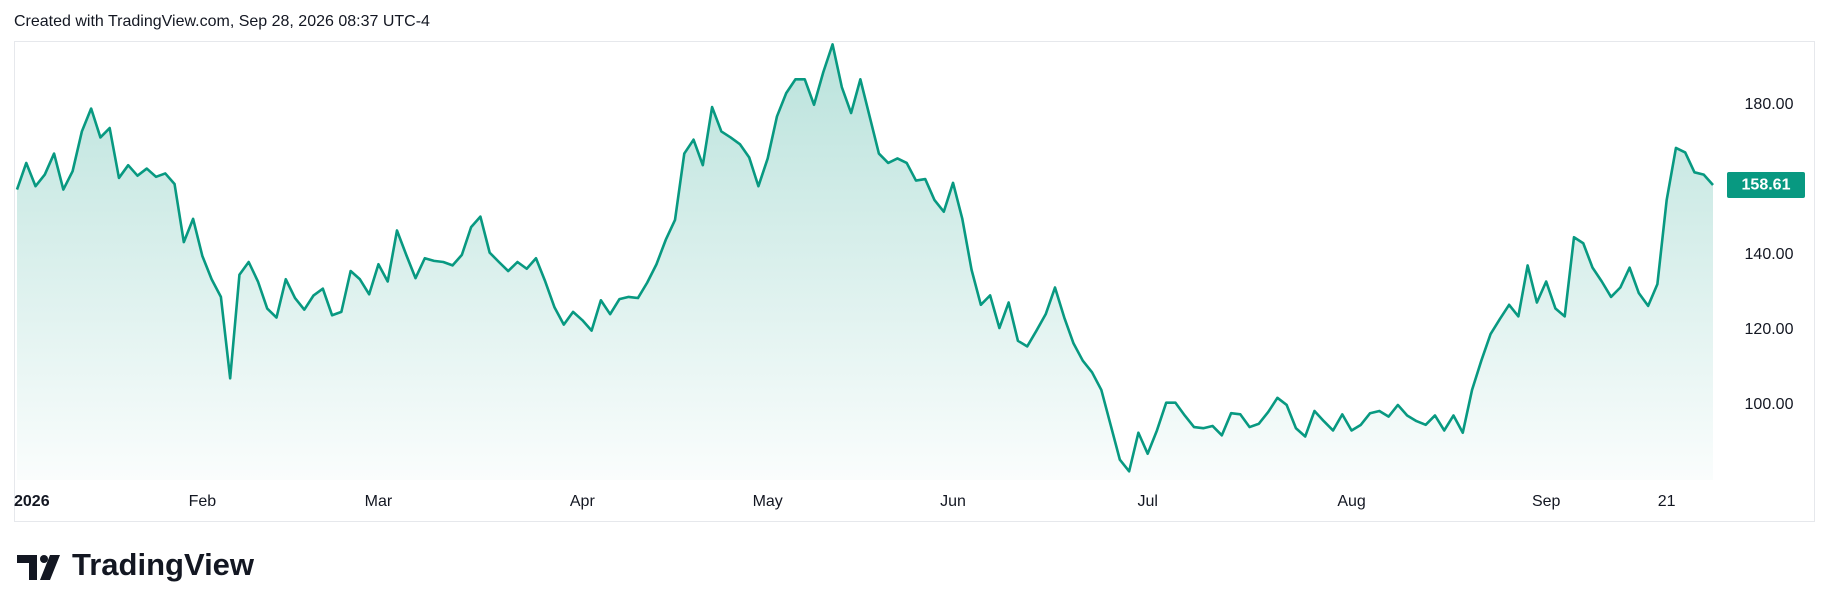 This screenshot has width=1830, height=611. Describe the element at coordinates (163, 564) in the screenshot. I see `brand: TradingView` at that location.